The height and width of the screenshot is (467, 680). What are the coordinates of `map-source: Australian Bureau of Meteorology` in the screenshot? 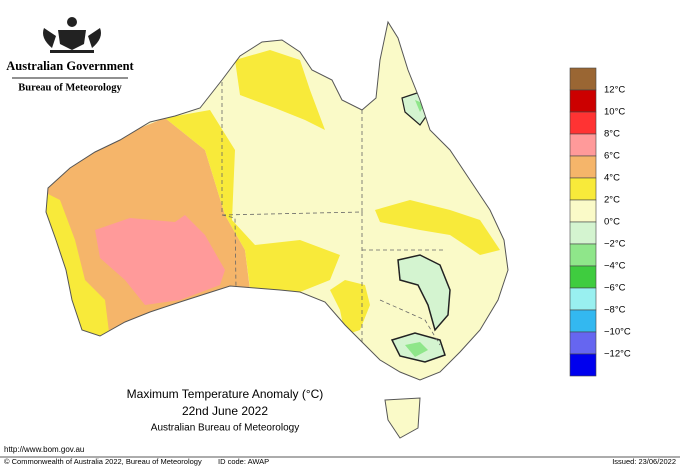 It's located at (225, 428).